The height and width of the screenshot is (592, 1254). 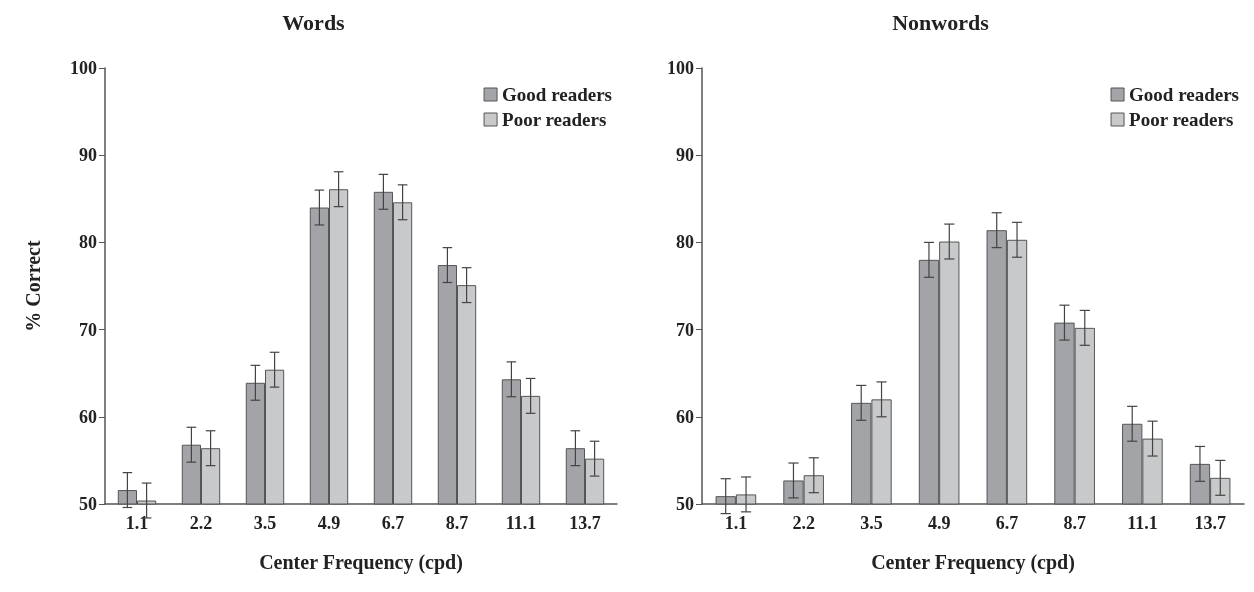 What do you see at coordinates (314, 22) in the screenshot?
I see `chart-title: Words` at bounding box center [314, 22].